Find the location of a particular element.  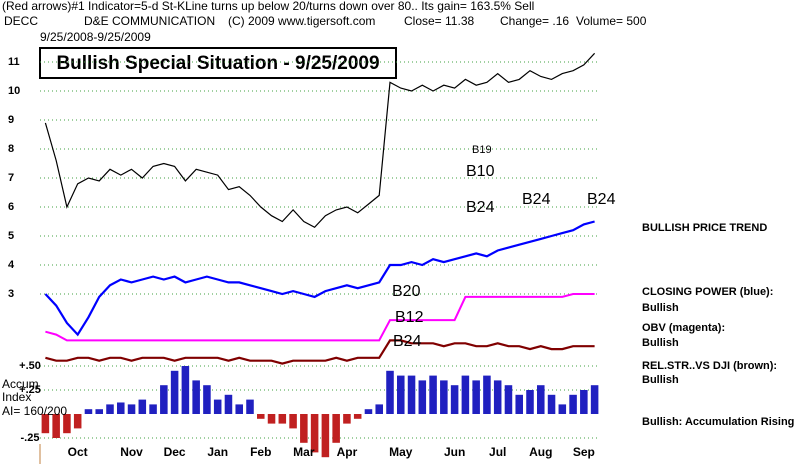

x-tick-label: Mar is located at coordinates (304, 452).